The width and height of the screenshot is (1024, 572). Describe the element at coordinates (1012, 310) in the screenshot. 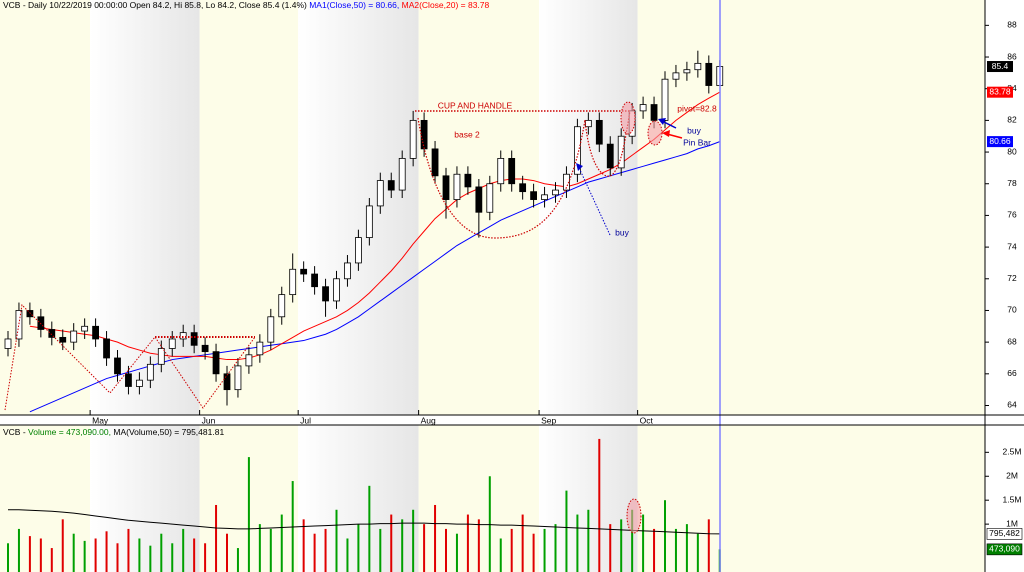

I see `y-tick-label: 70` at that location.